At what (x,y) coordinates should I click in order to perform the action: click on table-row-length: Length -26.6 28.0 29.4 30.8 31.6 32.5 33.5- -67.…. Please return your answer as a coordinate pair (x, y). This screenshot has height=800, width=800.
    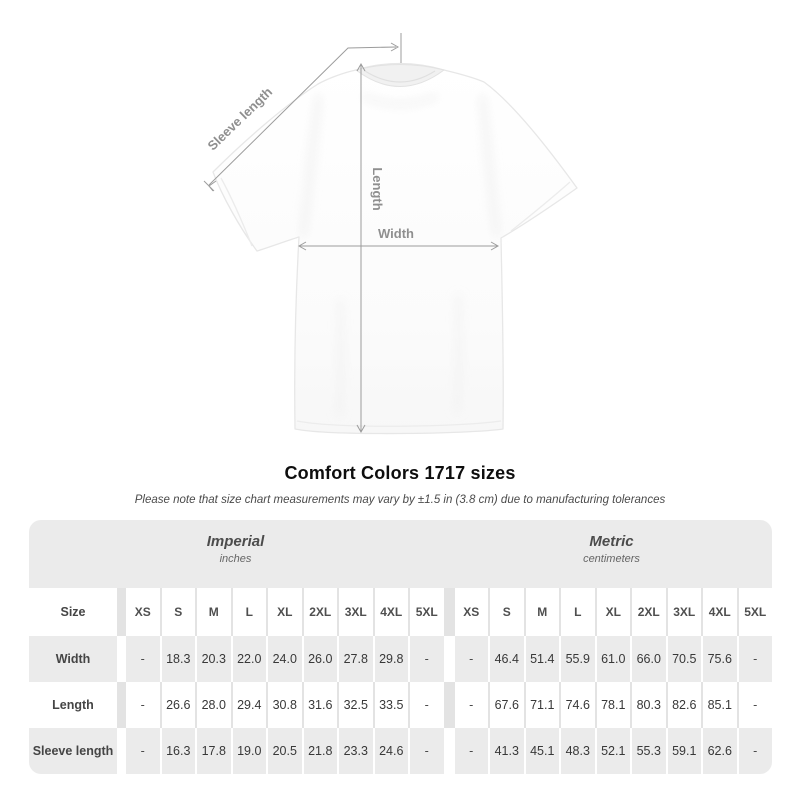
    Looking at the image, I should click on (400, 705).